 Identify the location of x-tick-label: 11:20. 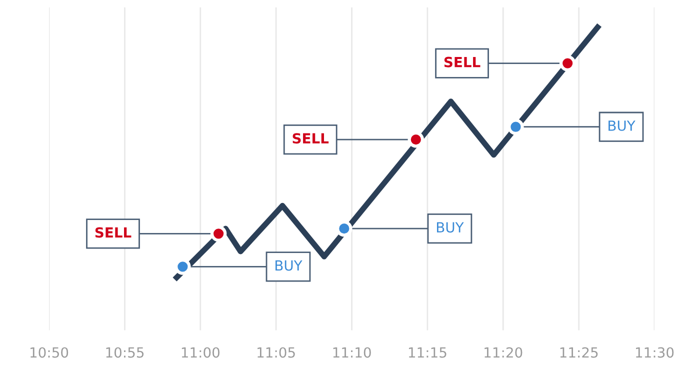
(503, 352).